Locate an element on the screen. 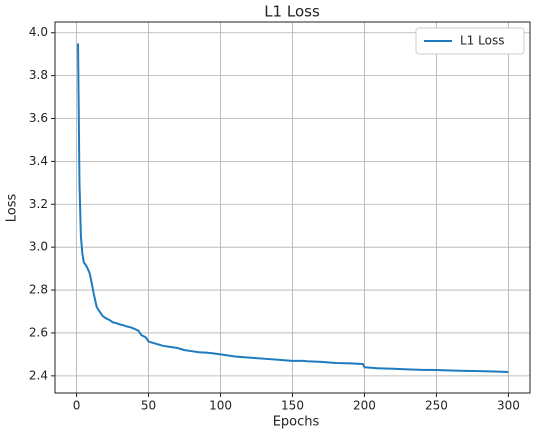 The height and width of the screenshot is (438, 550). y-tick-label: 2.8 is located at coordinates (38, 290).